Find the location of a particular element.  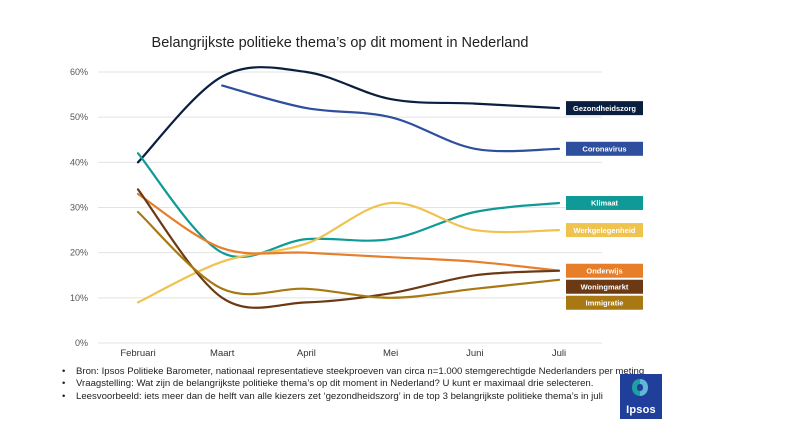

ipsos-logo: Ipsos is located at coordinates (641, 396).